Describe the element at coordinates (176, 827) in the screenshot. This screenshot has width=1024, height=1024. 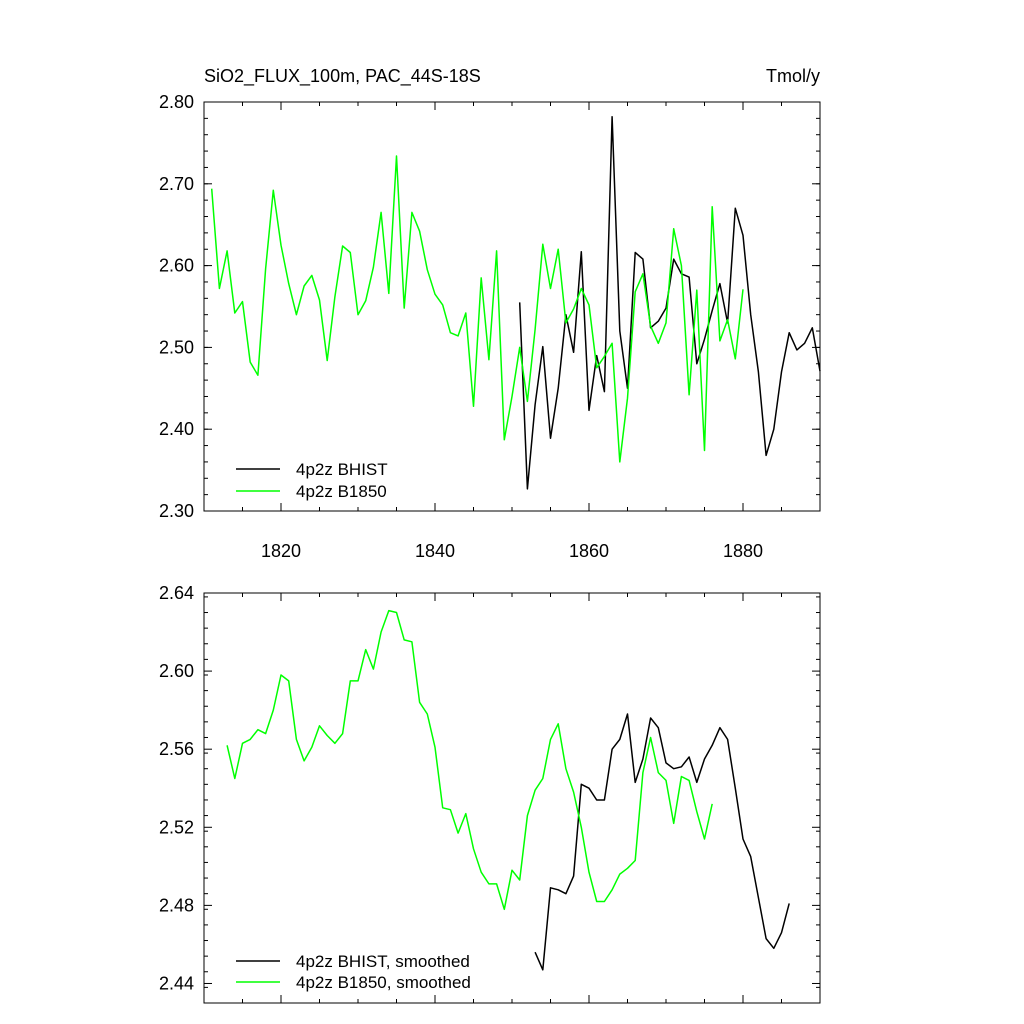
I see `bottom-ytick-label: 2.52` at that location.